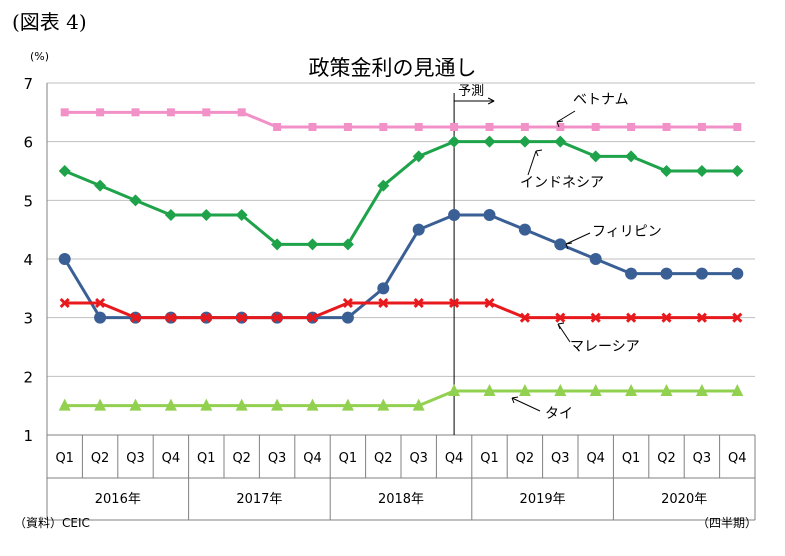  I want to click on y-tick-label: 4, so click(28, 260).